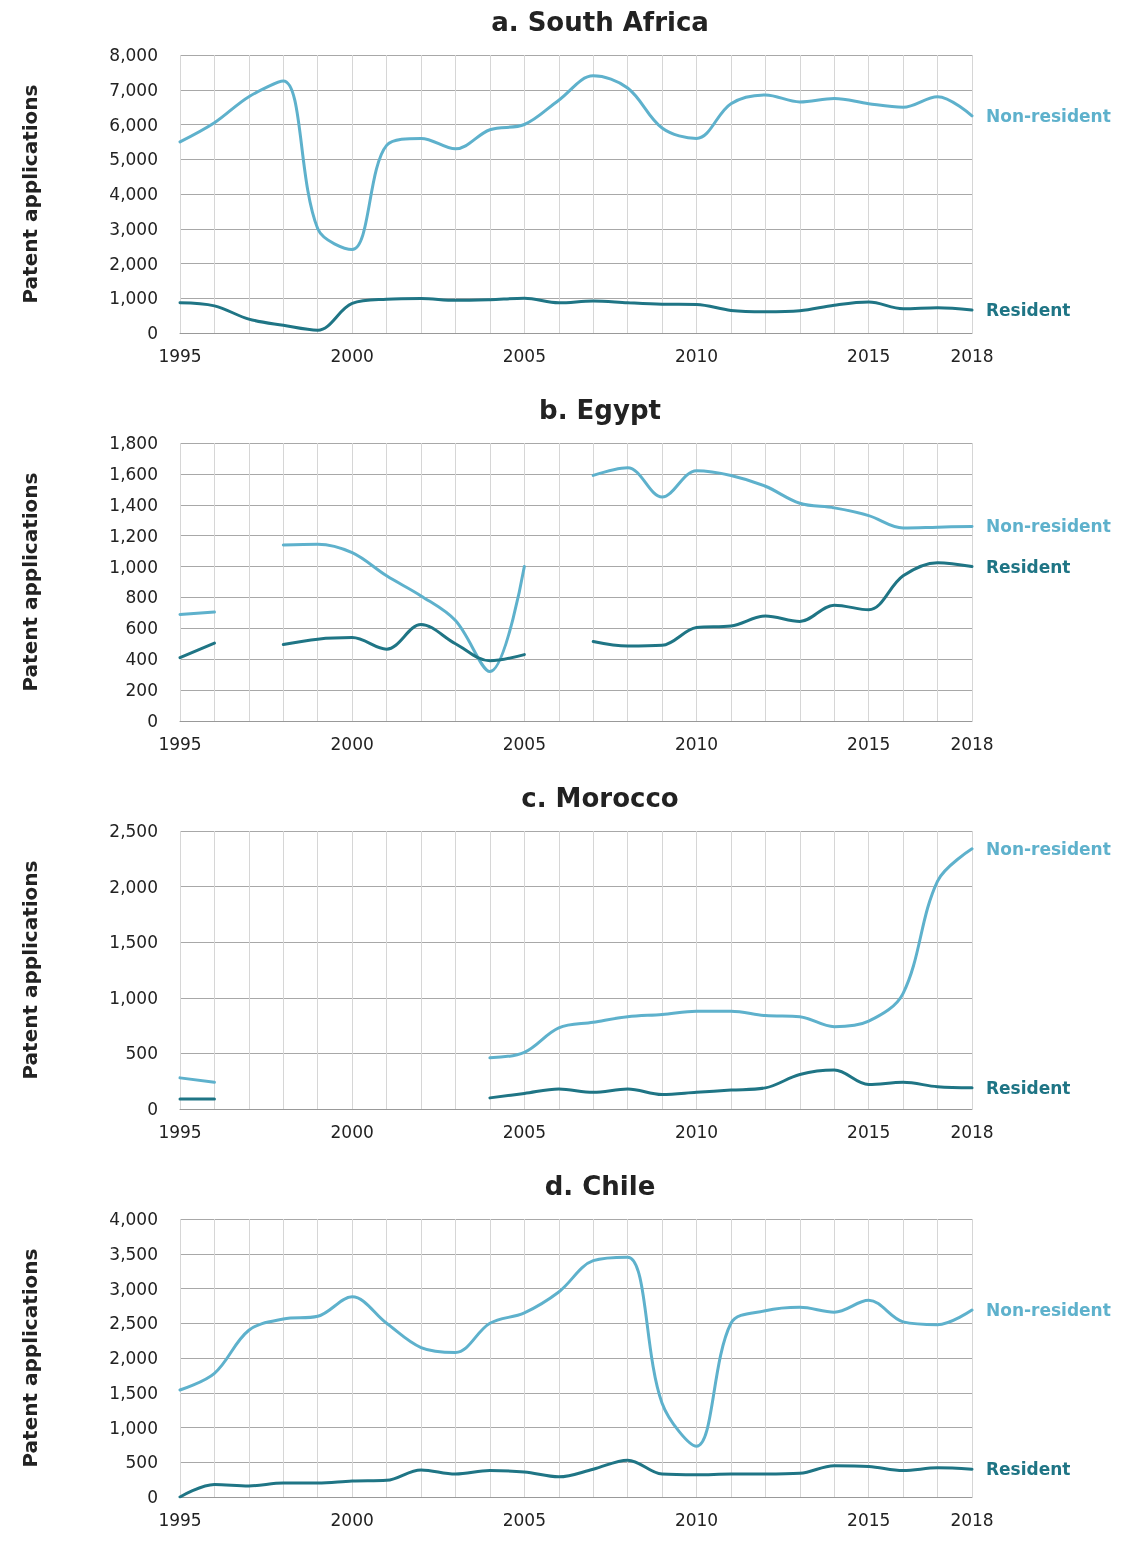 Image resolution: width=1144 pixels, height=1552 pixels. Describe the element at coordinates (600, 798) in the screenshot. I see `chart-title: c. Morocco` at that location.